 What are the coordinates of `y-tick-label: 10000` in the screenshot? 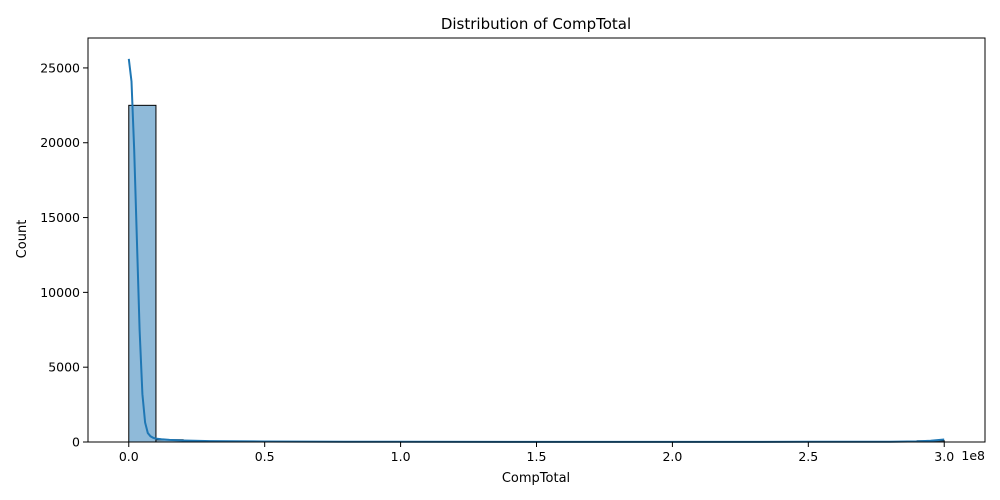 It's located at (60, 292).